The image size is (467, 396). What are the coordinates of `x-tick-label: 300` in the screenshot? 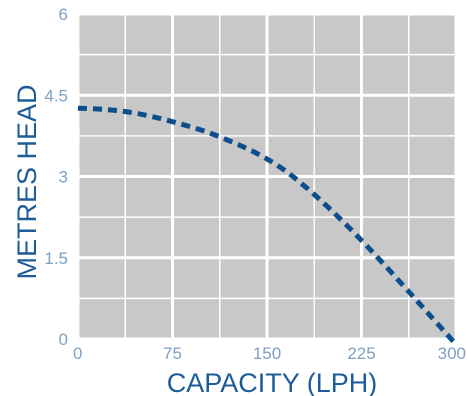 It's located at (452, 353).